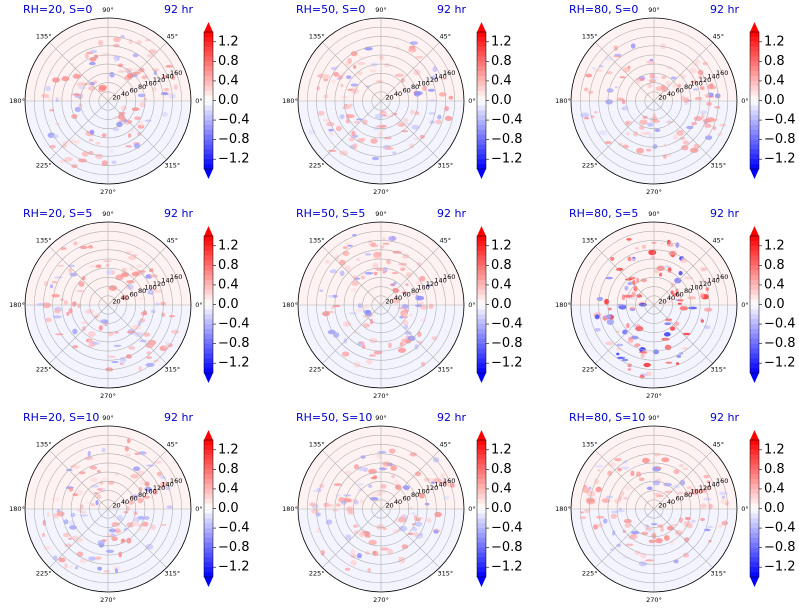  Describe the element at coordinates (116, 302) in the screenshot. I see `radial-tick-label: 20` at that location.